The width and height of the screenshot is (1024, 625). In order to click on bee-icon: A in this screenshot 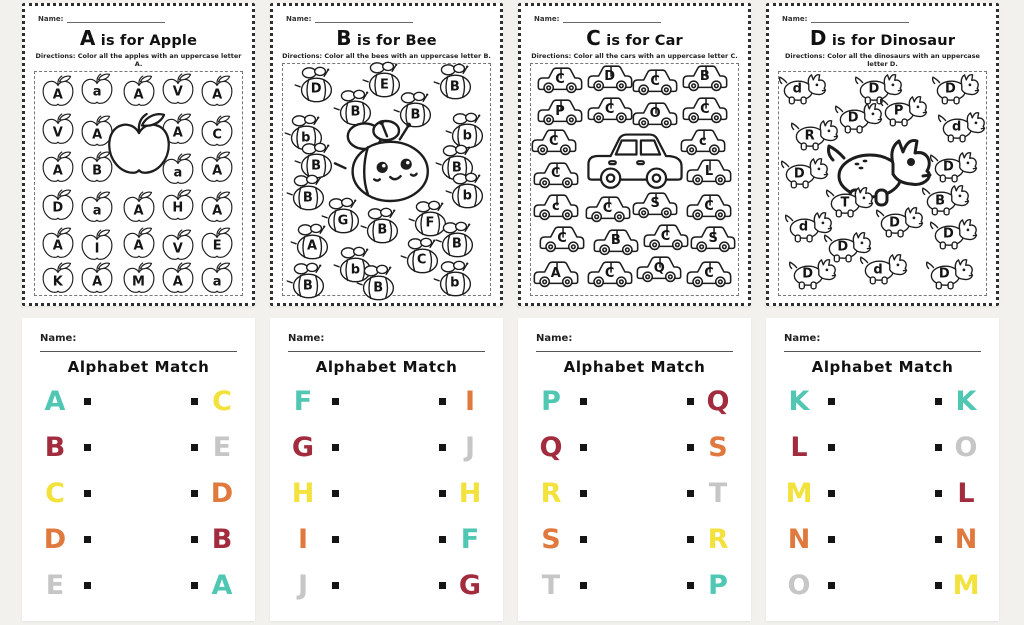, I will do `click(312, 242)`.